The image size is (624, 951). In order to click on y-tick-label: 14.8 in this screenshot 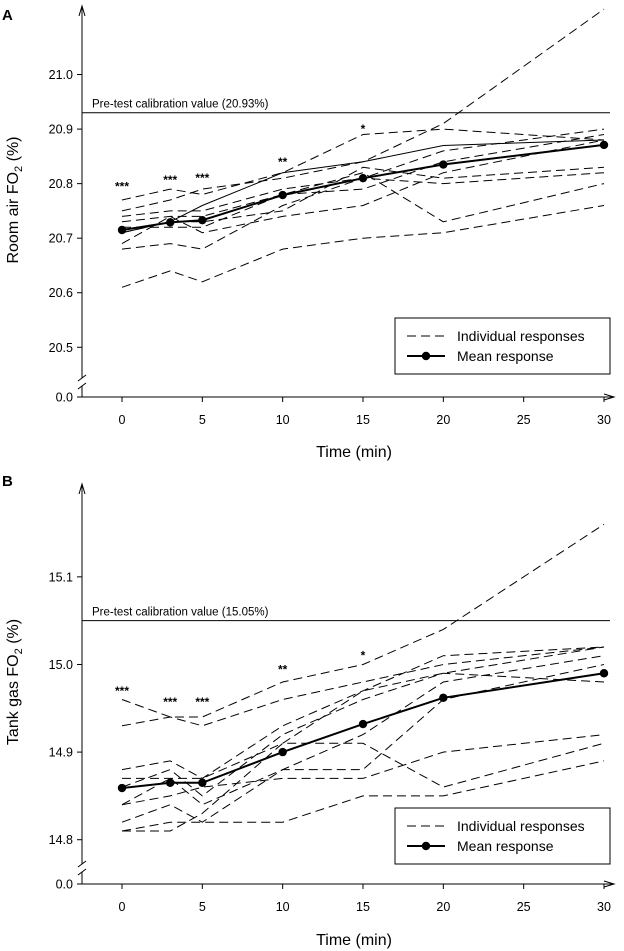, I will do `click(61, 840)`.